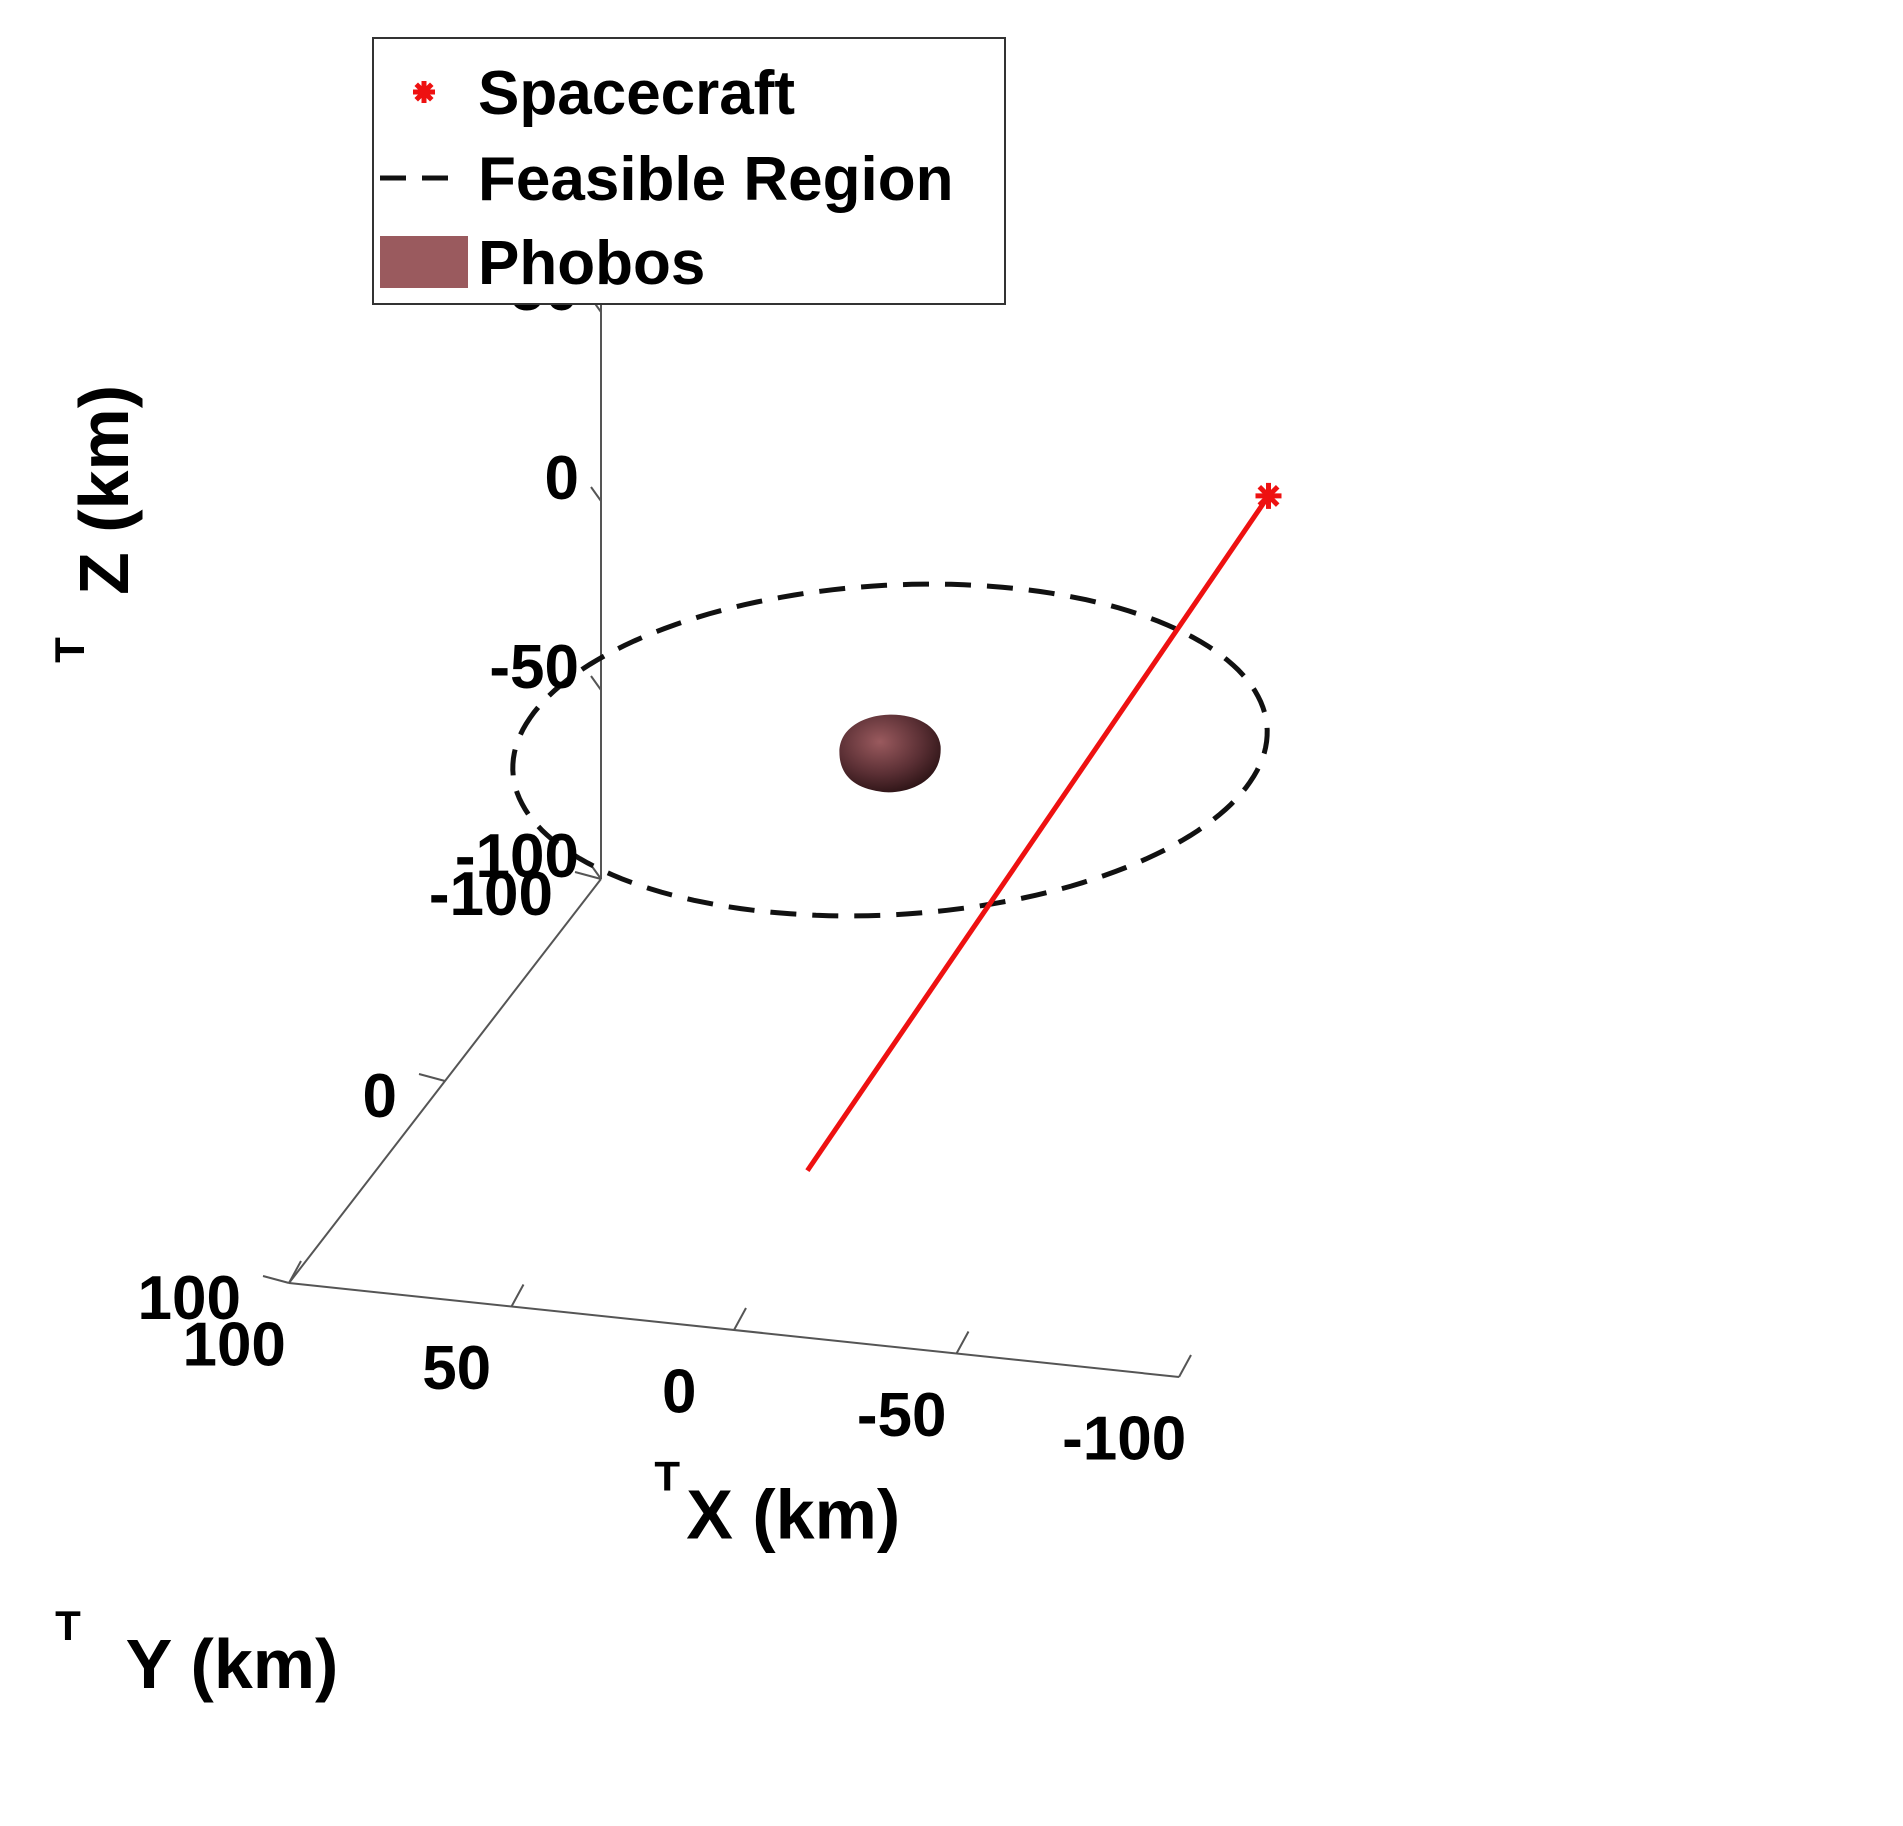 The height and width of the screenshot is (1826, 1903). What do you see at coordinates (562, 478) in the screenshot?
I see `z-tick-label: 0` at bounding box center [562, 478].